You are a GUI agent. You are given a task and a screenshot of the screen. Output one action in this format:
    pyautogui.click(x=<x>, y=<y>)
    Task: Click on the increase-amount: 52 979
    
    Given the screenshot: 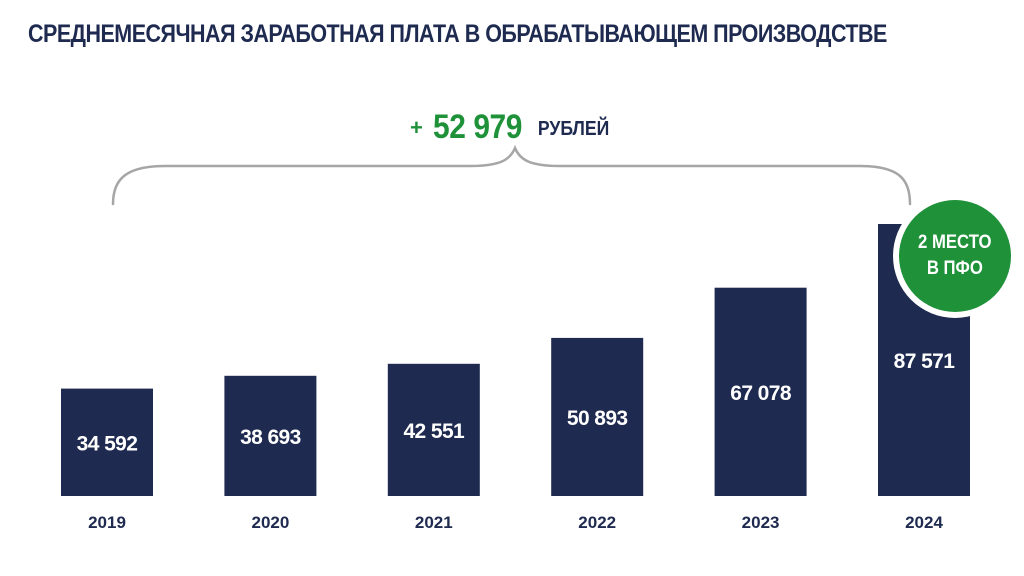 What is the action you would take?
    pyautogui.click(x=478, y=127)
    